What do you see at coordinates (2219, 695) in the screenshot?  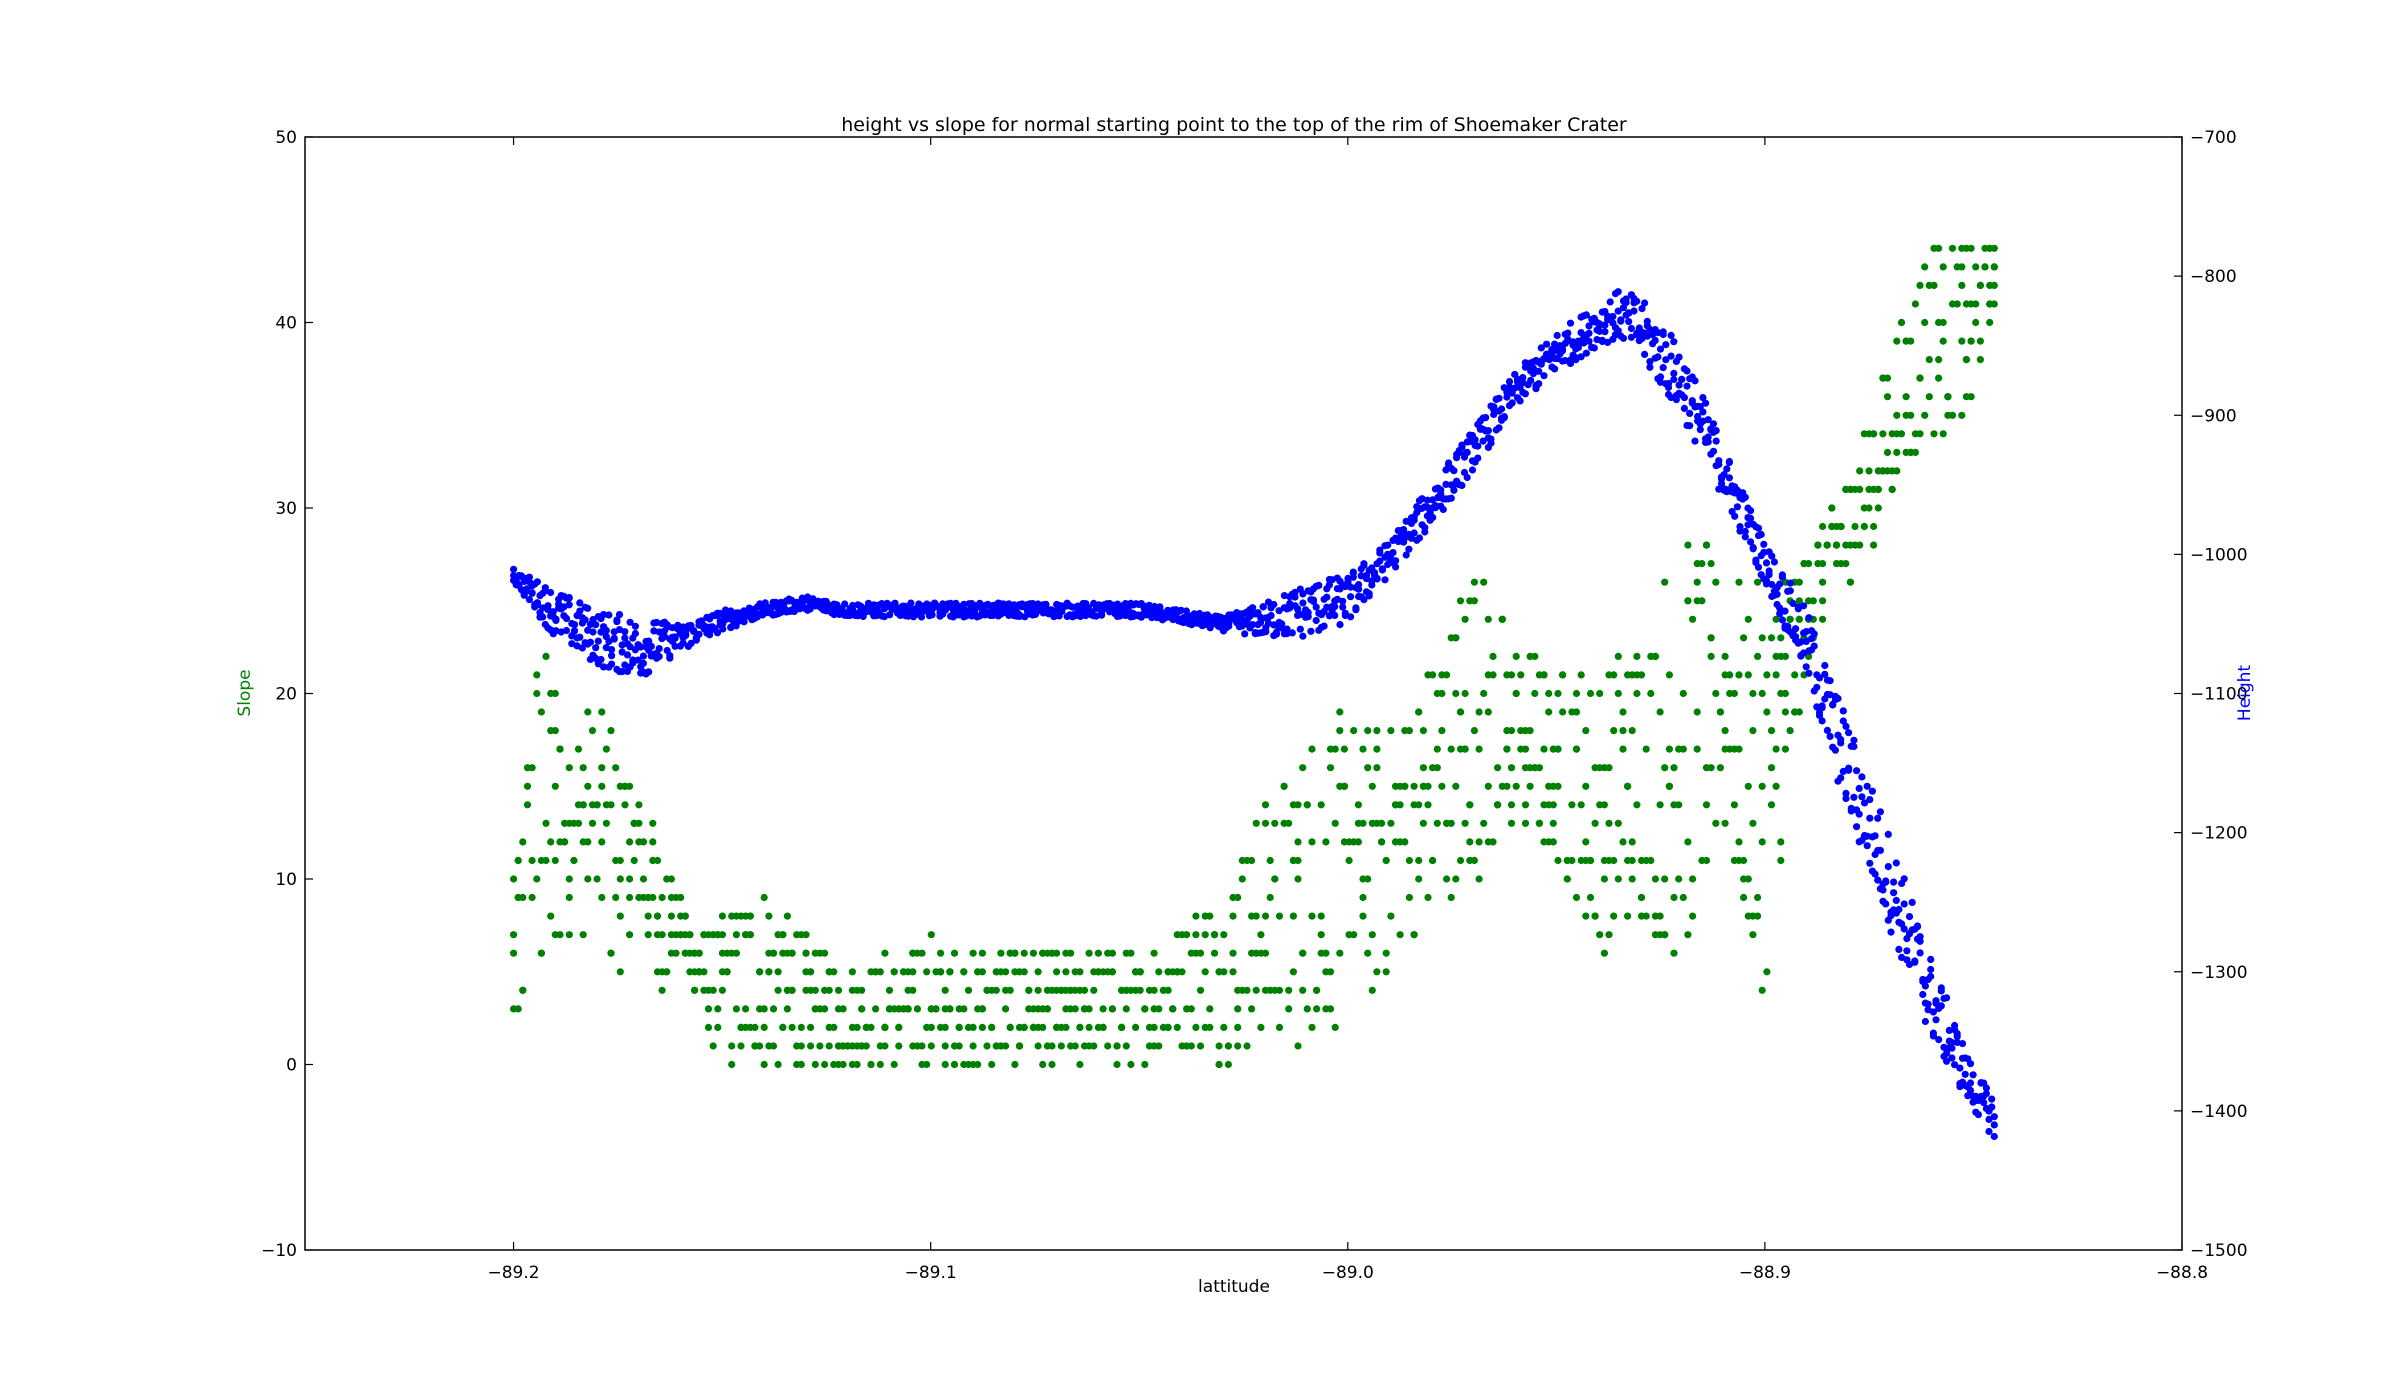 I see `y2-tick-label: −1100` at bounding box center [2219, 695].